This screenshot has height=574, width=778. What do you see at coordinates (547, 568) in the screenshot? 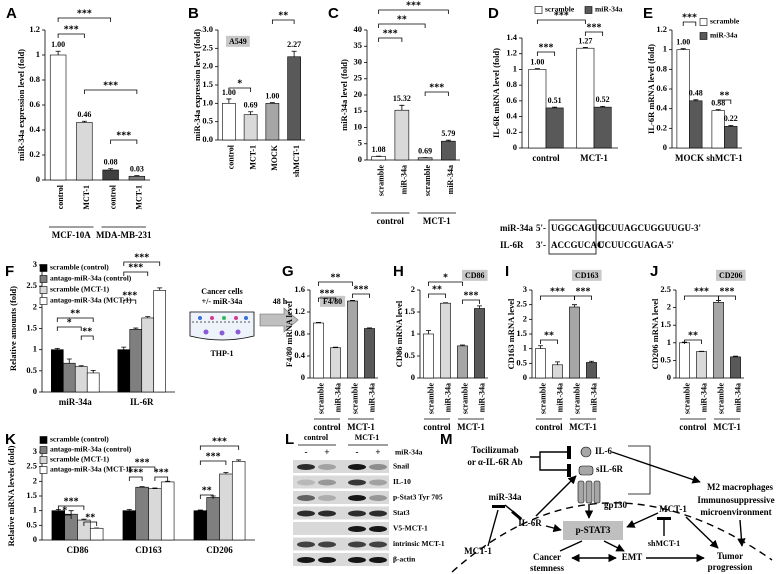
I see `stemness: stemness` at bounding box center [547, 568].